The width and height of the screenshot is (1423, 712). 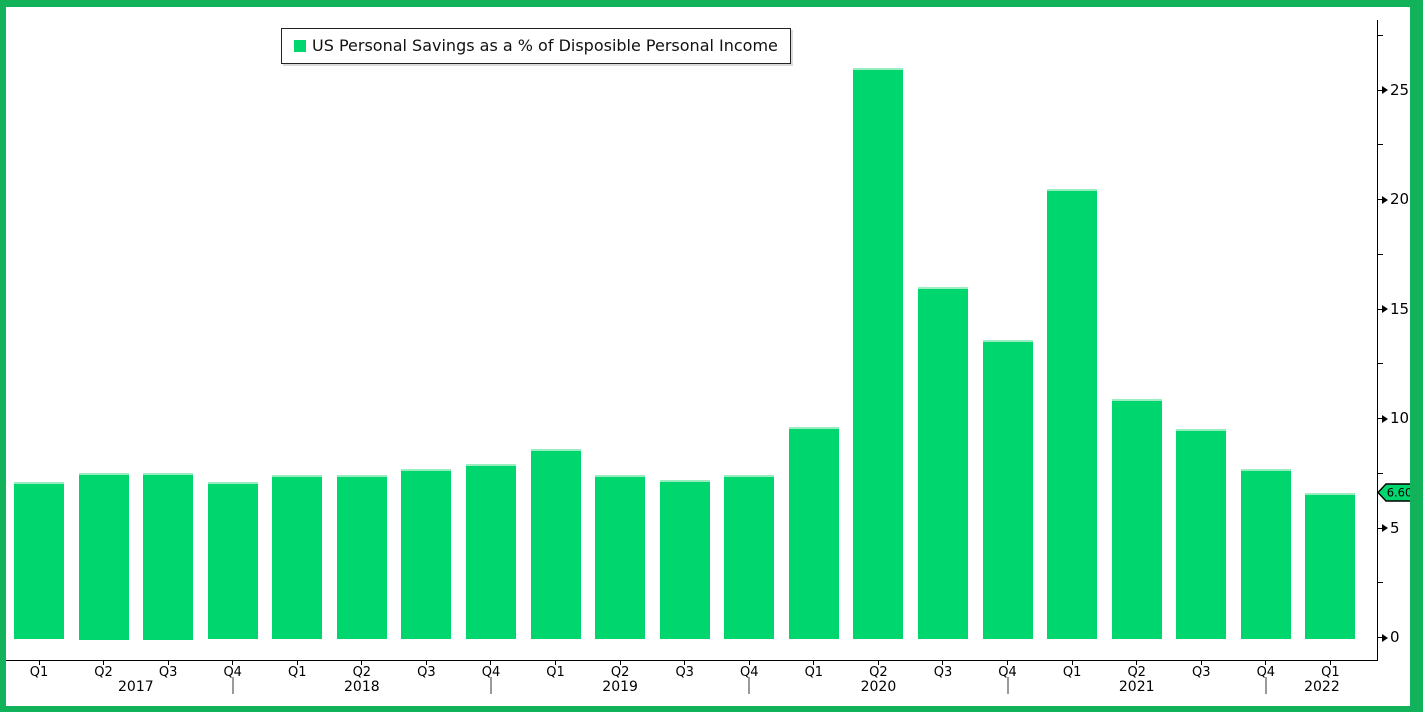 What do you see at coordinates (749, 557) in the screenshot?
I see `bar-2019-Q4` at bounding box center [749, 557].